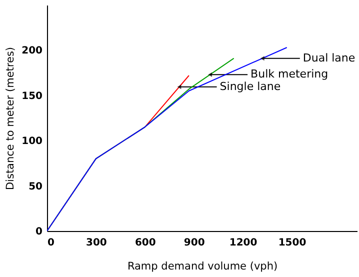  Describe the element at coordinates (32, 51) in the screenshot. I see `y-tick-label: 200` at that location.